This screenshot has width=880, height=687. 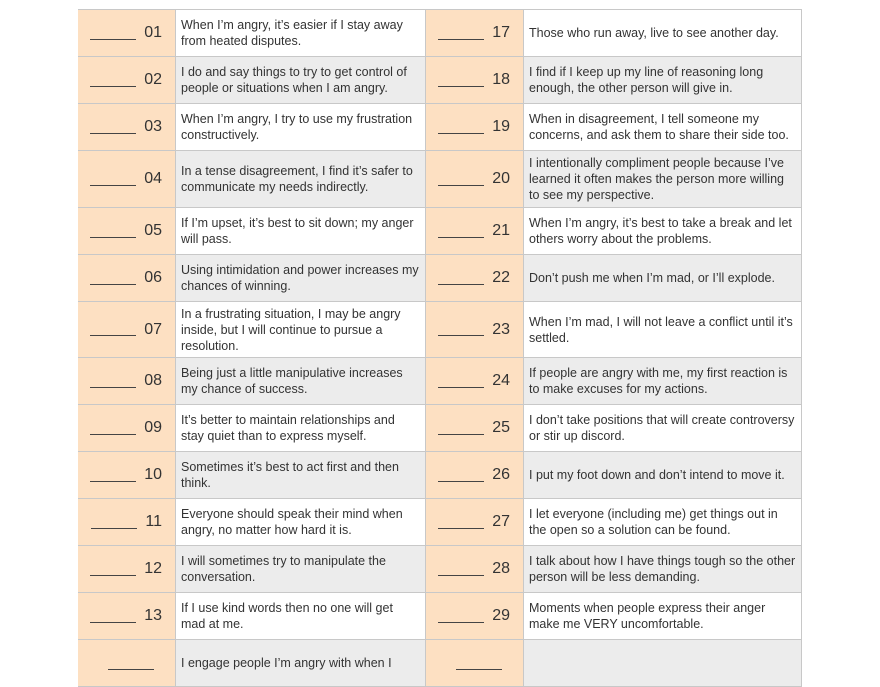 What do you see at coordinates (153, 126) in the screenshot?
I see `item-number: 03` at bounding box center [153, 126].